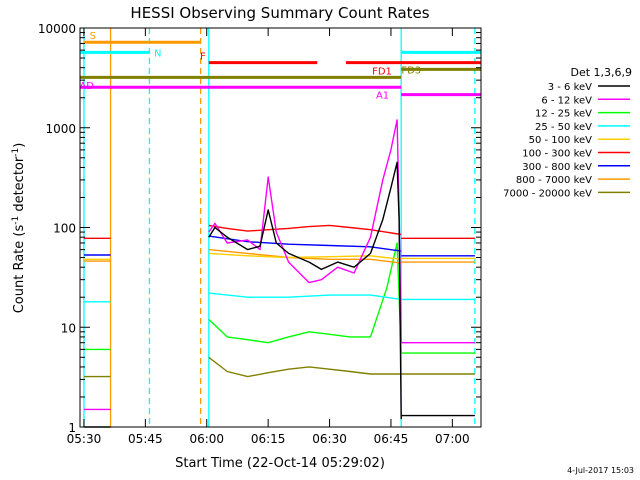 This screenshot has height=480, width=640. Describe the element at coordinates (329, 439) in the screenshot. I see `x-tick-label-06-30: 06:30` at that location.